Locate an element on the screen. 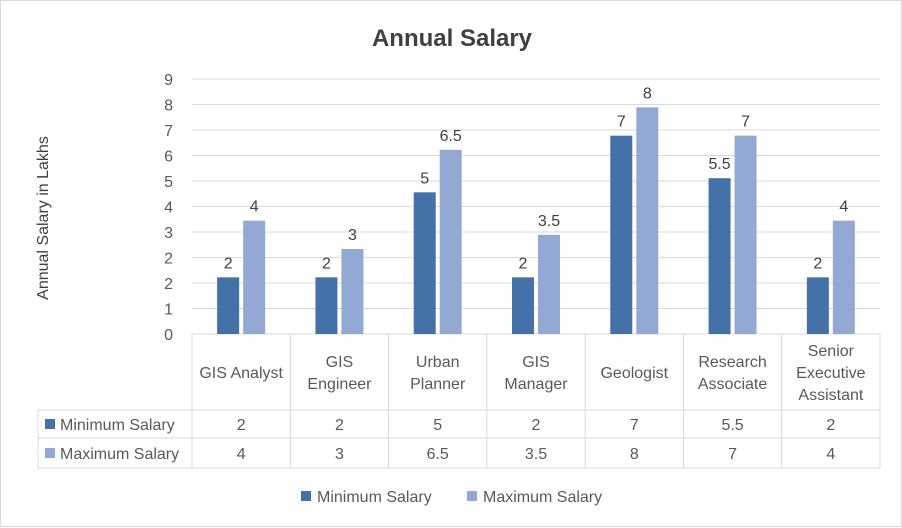 The height and width of the screenshot is (528, 902). y-axis-ticks: 0 1 2 2 3 4 5 6 7 8 9 is located at coordinates (168, 208).